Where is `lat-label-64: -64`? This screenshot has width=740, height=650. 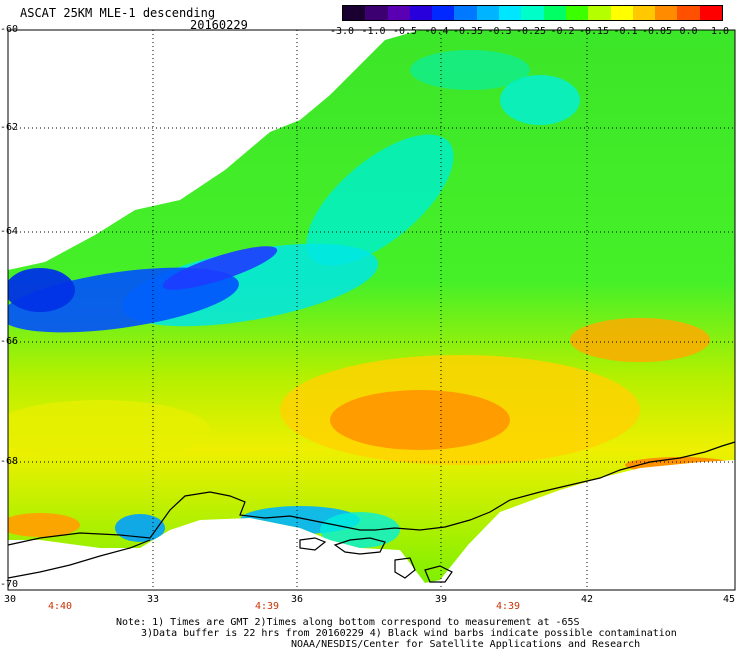
lat-label-64: -64 is located at coordinates (9, 231).